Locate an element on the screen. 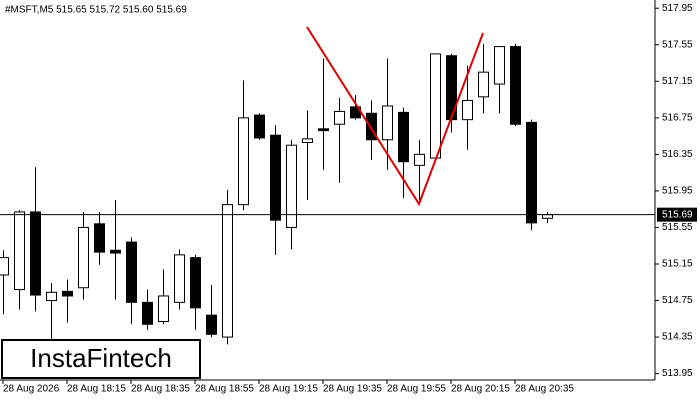  y-tick-label: 514.75 is located at coordinates (677, 300).